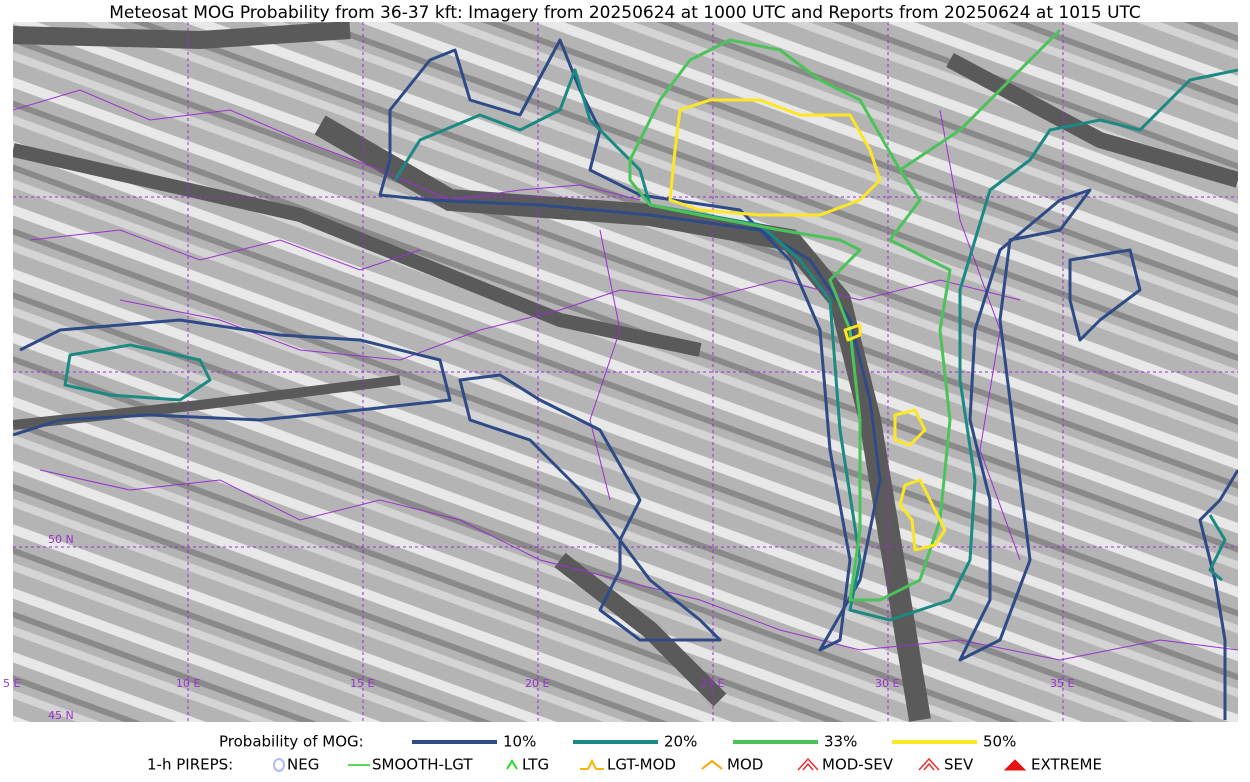  I want to click on grid-label: 30 E, so click(887, 683).